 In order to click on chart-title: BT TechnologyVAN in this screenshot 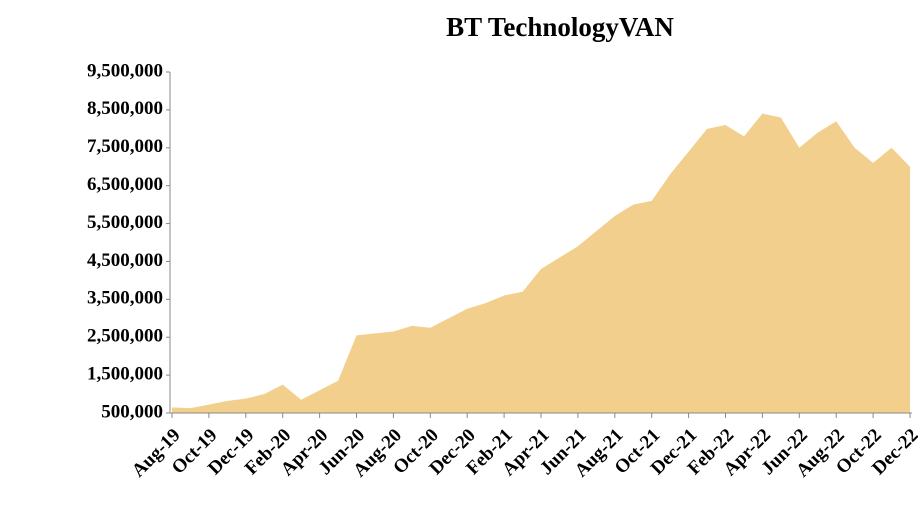, I will do `click(560, 27)`.